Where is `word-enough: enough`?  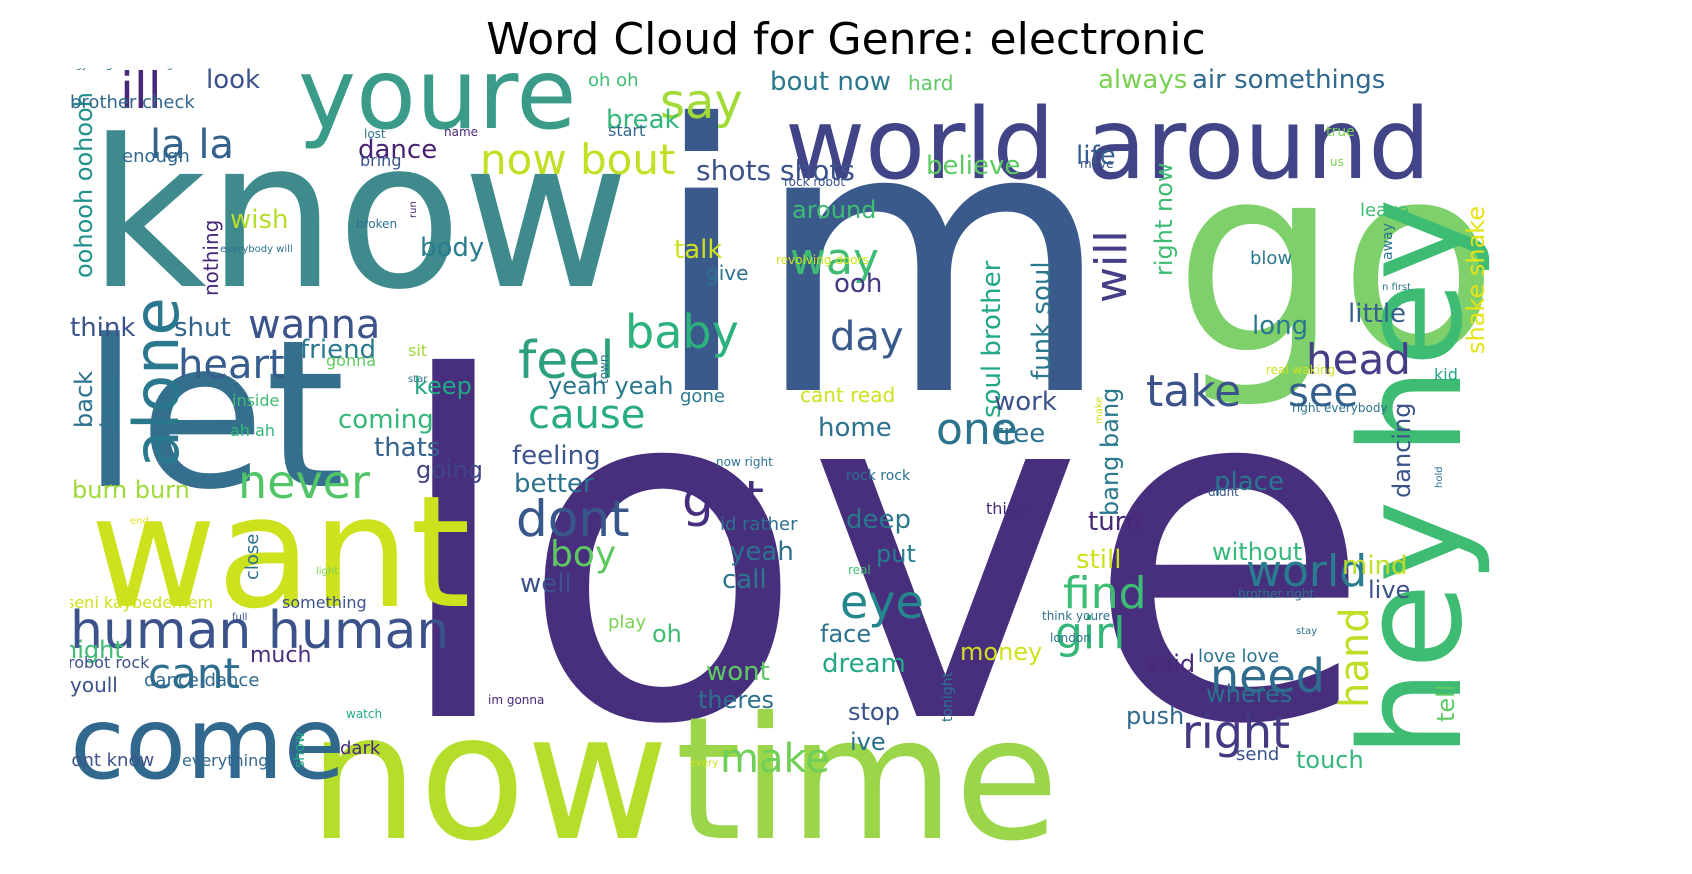 word-enough: enough is located at coordinates (156, 156).